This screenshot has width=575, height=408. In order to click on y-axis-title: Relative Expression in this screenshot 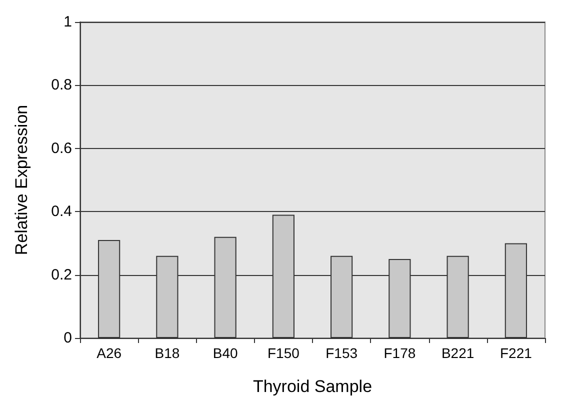, I will do `click(21, 180)`.